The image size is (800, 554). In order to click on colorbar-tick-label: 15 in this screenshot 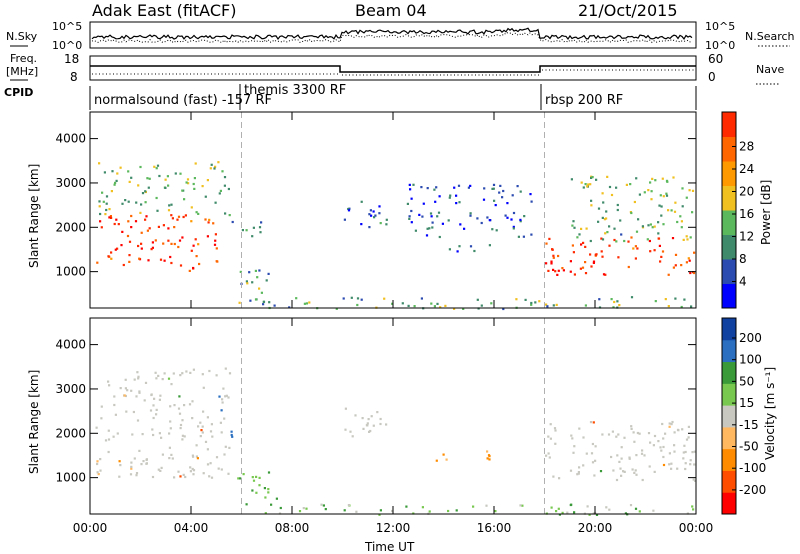, I will do `click(746, 403)`.